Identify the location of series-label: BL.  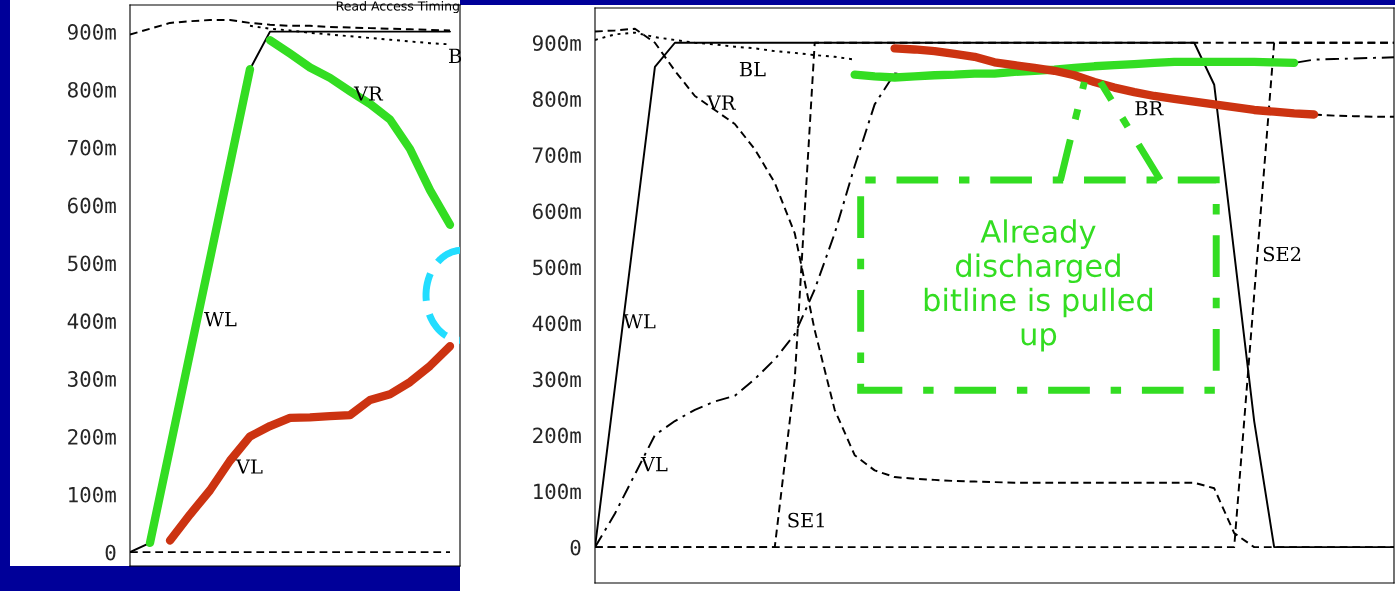
(752, 69).